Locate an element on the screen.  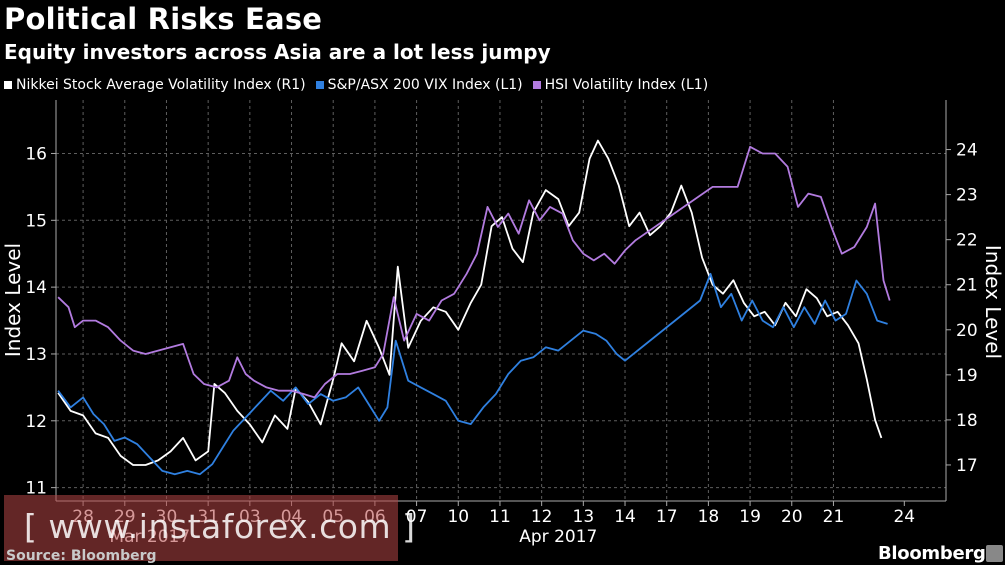
y-tick-label-left: 14 is located at coordinates (36, 288).